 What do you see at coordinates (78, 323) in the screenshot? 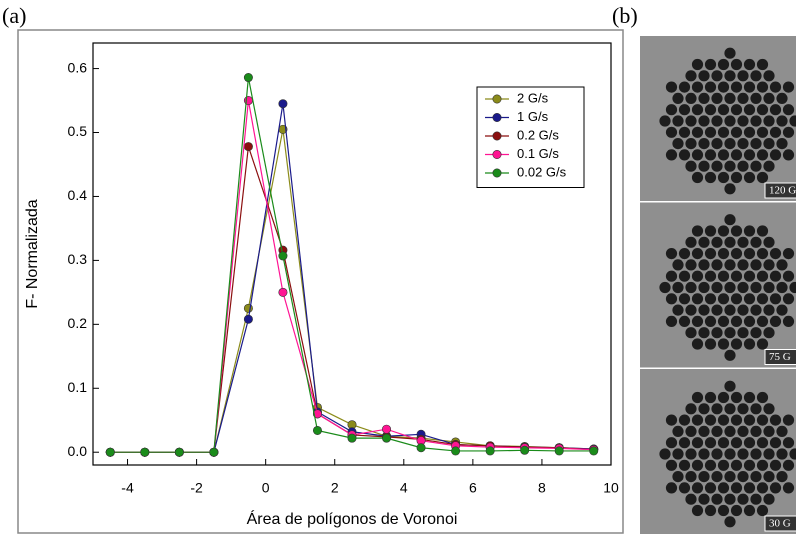
I see `y-tick-label: 0.2` at bounding box center [78, 323].